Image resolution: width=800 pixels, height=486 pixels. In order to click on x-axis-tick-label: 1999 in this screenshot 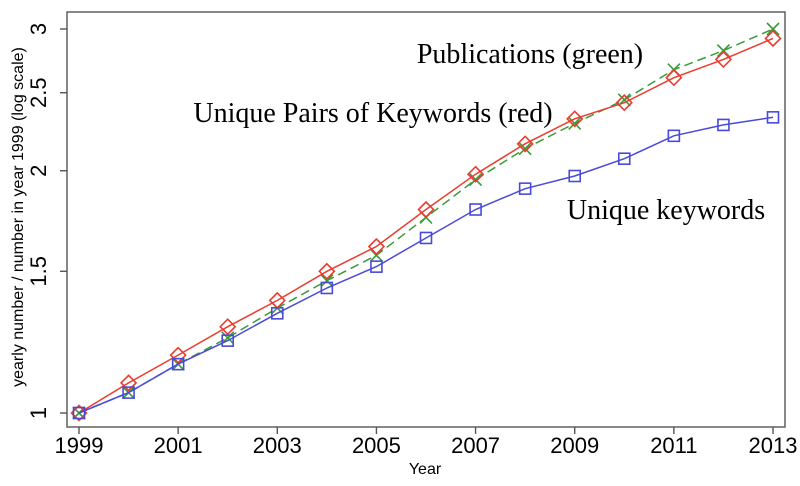, I will do `click(79, 445)`.